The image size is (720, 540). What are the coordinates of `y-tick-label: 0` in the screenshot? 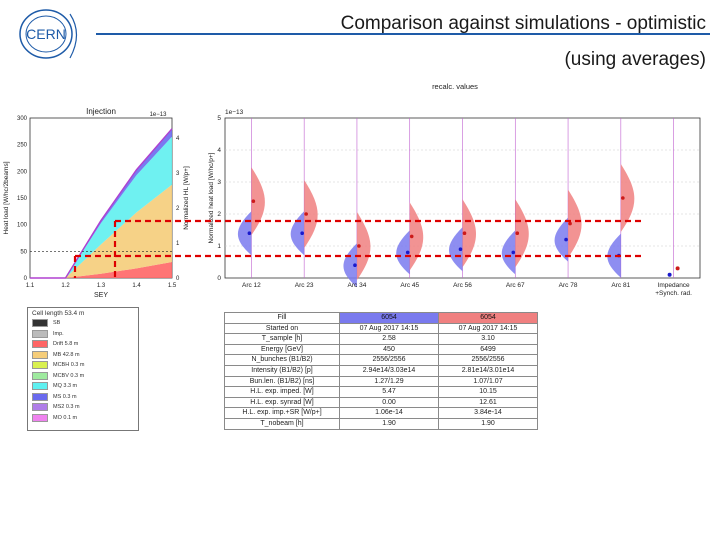 It's located at (26, 279).